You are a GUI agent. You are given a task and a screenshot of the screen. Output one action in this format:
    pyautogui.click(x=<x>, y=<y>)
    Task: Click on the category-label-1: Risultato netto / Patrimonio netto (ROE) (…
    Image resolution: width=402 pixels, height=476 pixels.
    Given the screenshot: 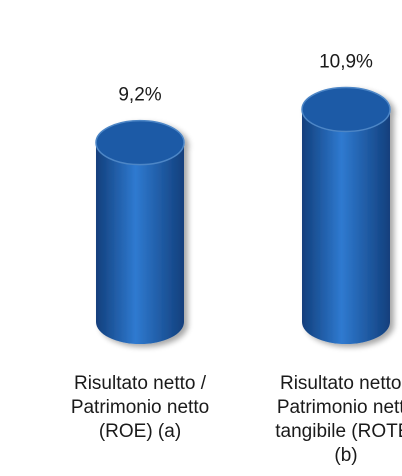 What is the action you would take?
    pyautogui.click(x=140, y=407)
    